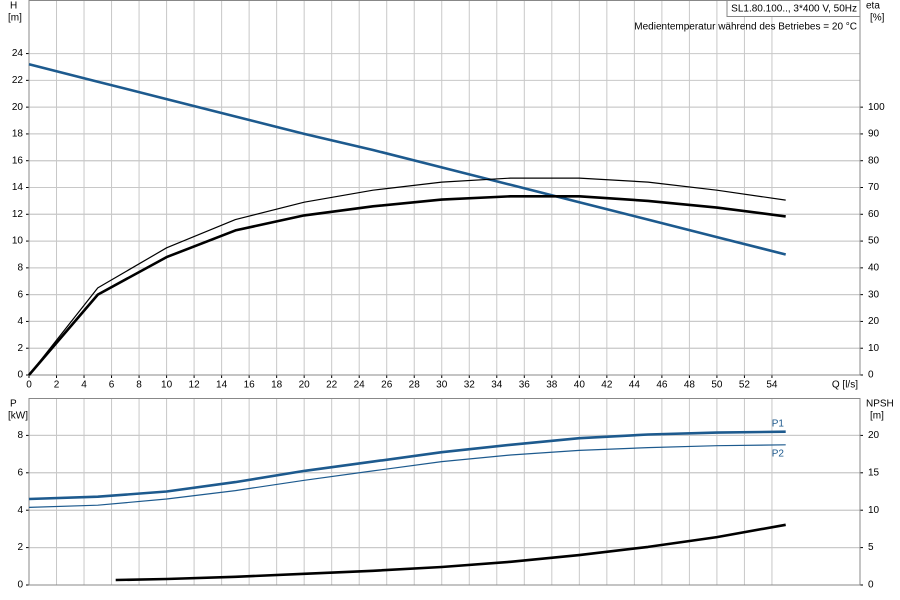  Describe the element at coordinates (635, 385) in the screenshot. I see `x-tick-label: 44` at that location.